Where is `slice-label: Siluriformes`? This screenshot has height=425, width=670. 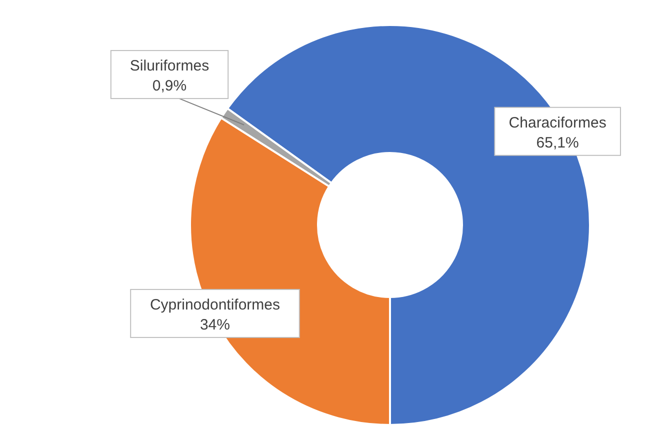
slice-label: Siluriformes is located at coordinates (170, 66).